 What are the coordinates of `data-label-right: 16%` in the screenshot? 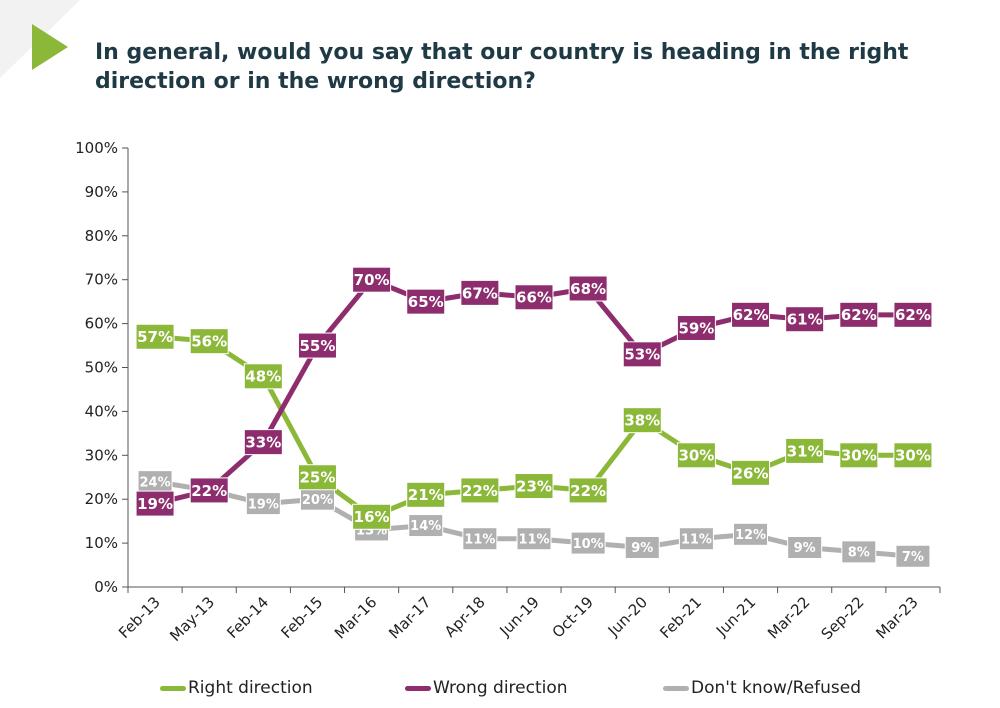 It's located at (372, 517).